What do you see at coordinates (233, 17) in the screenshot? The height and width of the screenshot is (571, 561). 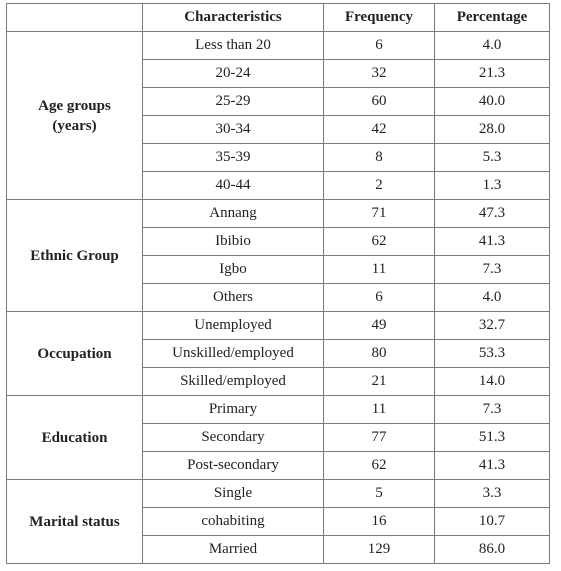 I see `header-cell-characteristics: Characteristics` at bounding box center [233, 17].